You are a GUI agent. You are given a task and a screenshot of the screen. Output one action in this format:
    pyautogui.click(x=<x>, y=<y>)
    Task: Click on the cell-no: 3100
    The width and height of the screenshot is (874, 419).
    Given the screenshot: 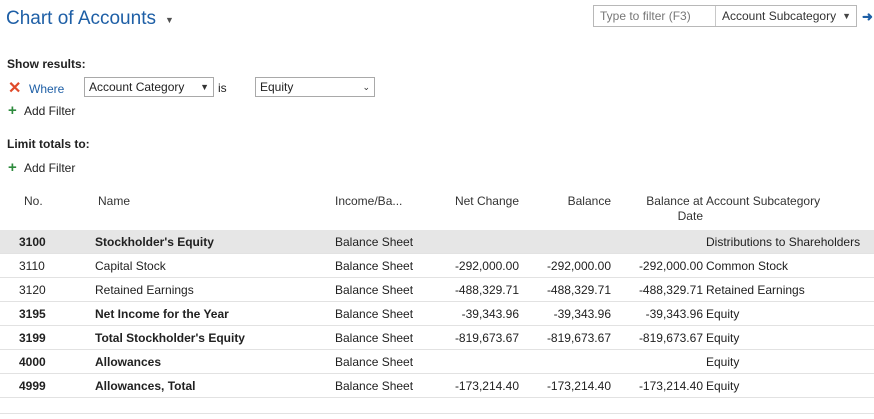 What is the action you would take?
    pyautogui.click(x=38, y=242)
    